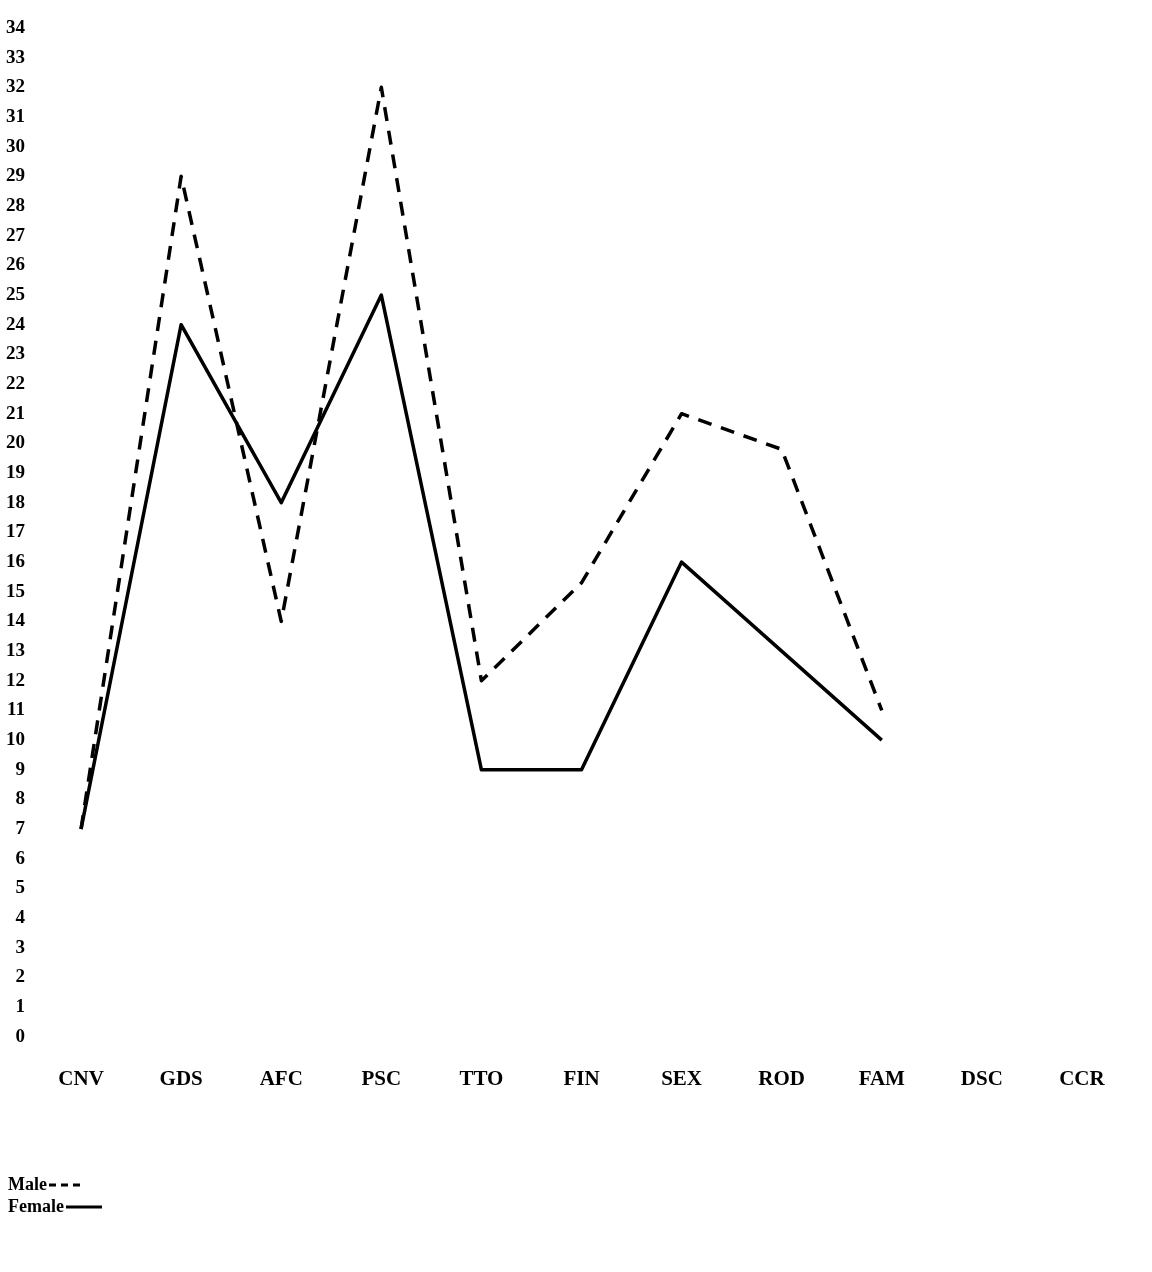 This screenshot has height=1272, width=1152. Describe the element at coordinates (20, 828) in the screenshot. I see `y-tick-label: 7` at that location.